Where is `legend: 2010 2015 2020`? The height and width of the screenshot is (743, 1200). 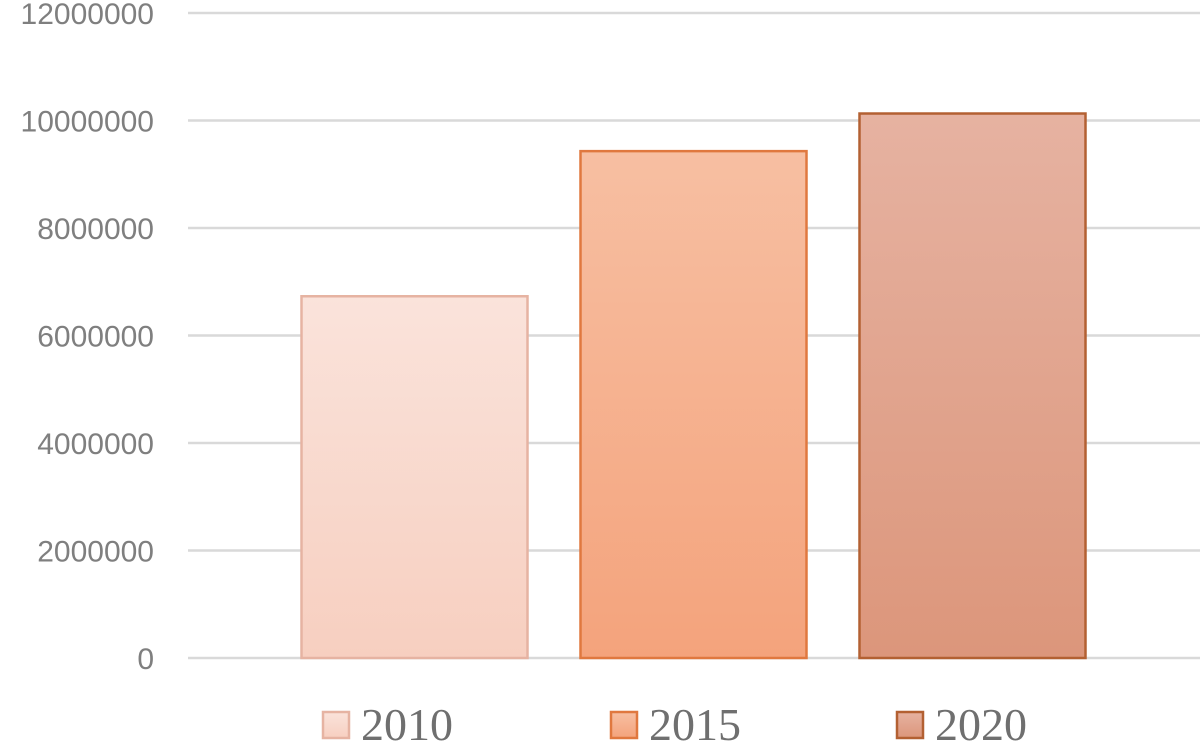
legend: 2010 2015 2020 is located at coordinates (674, 721).